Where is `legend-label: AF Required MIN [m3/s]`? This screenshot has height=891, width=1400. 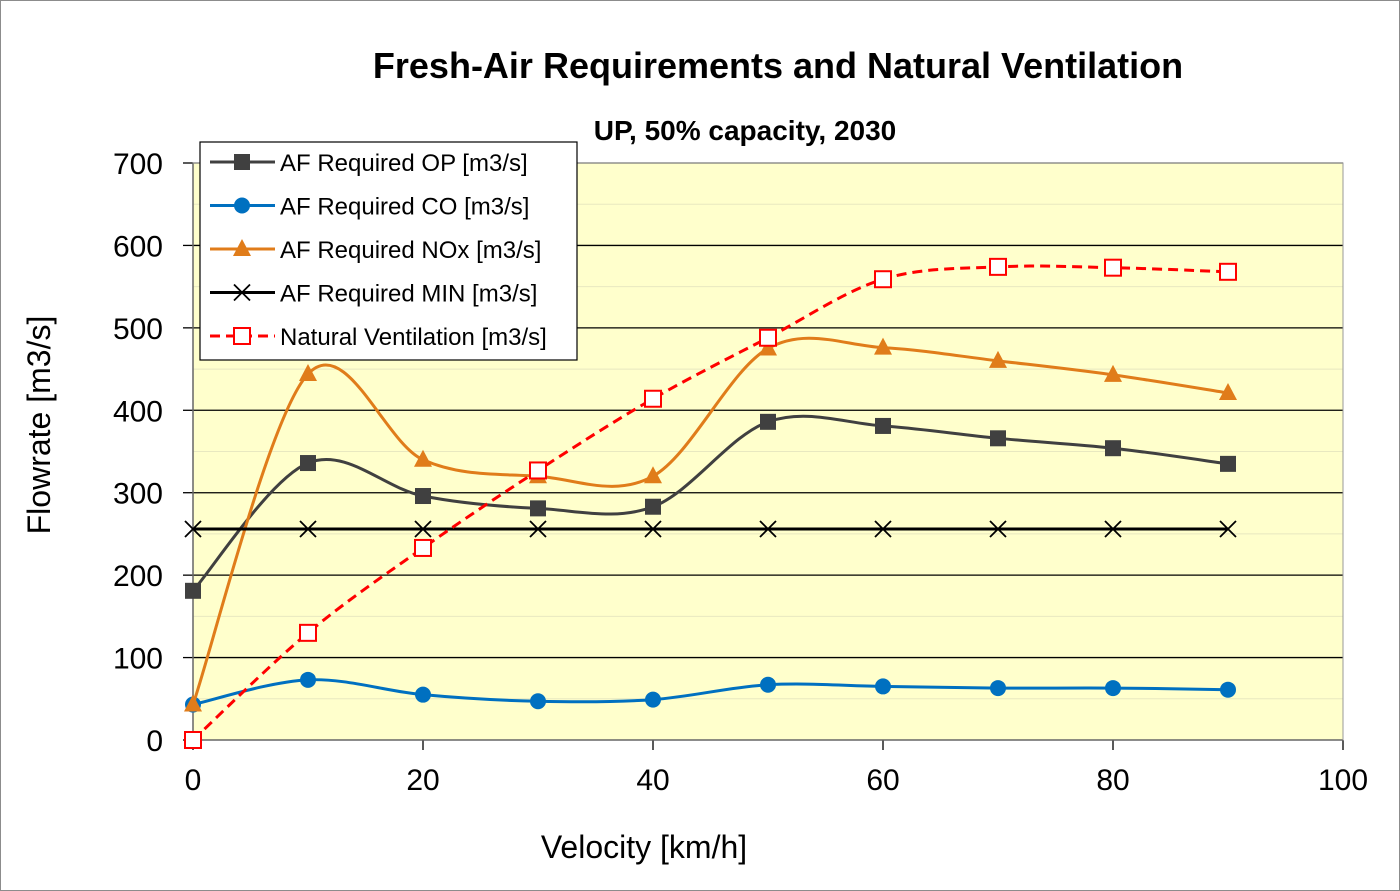
legend-label: AF Required MIN [m3/s] is located at coordinates (408, 294).